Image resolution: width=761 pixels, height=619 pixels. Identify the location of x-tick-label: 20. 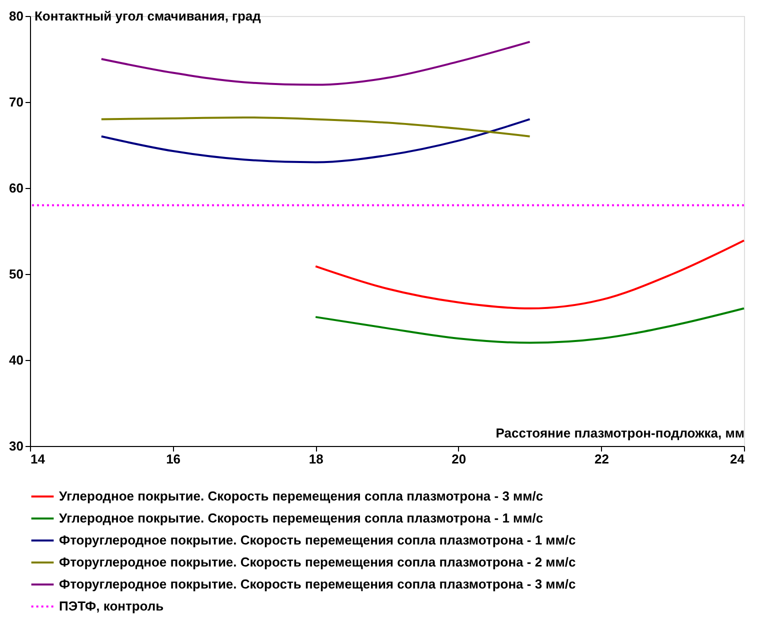
(459, 459).